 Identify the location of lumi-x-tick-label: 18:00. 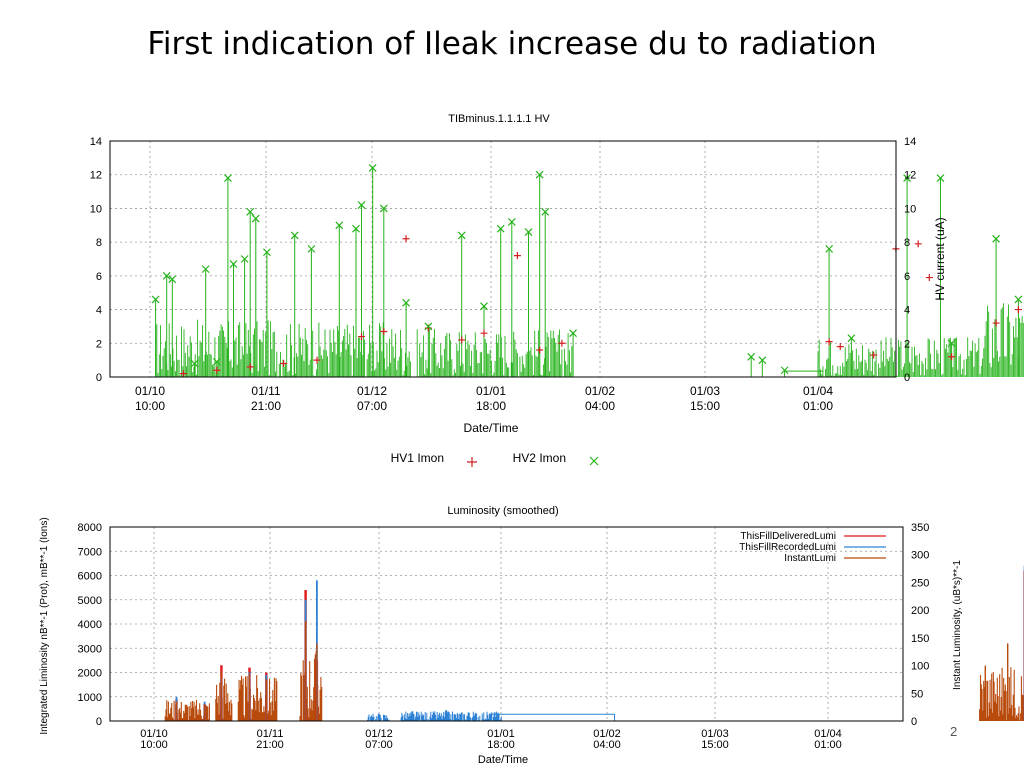
(501, 745).